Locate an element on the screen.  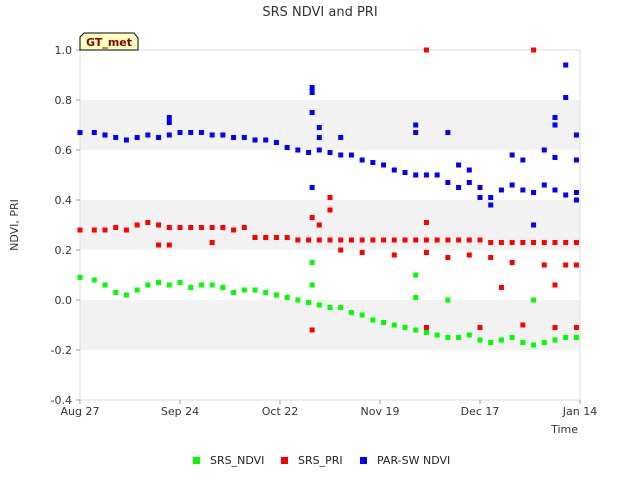
y-tick-label: 1.0 is located at coordinates (64, 50).